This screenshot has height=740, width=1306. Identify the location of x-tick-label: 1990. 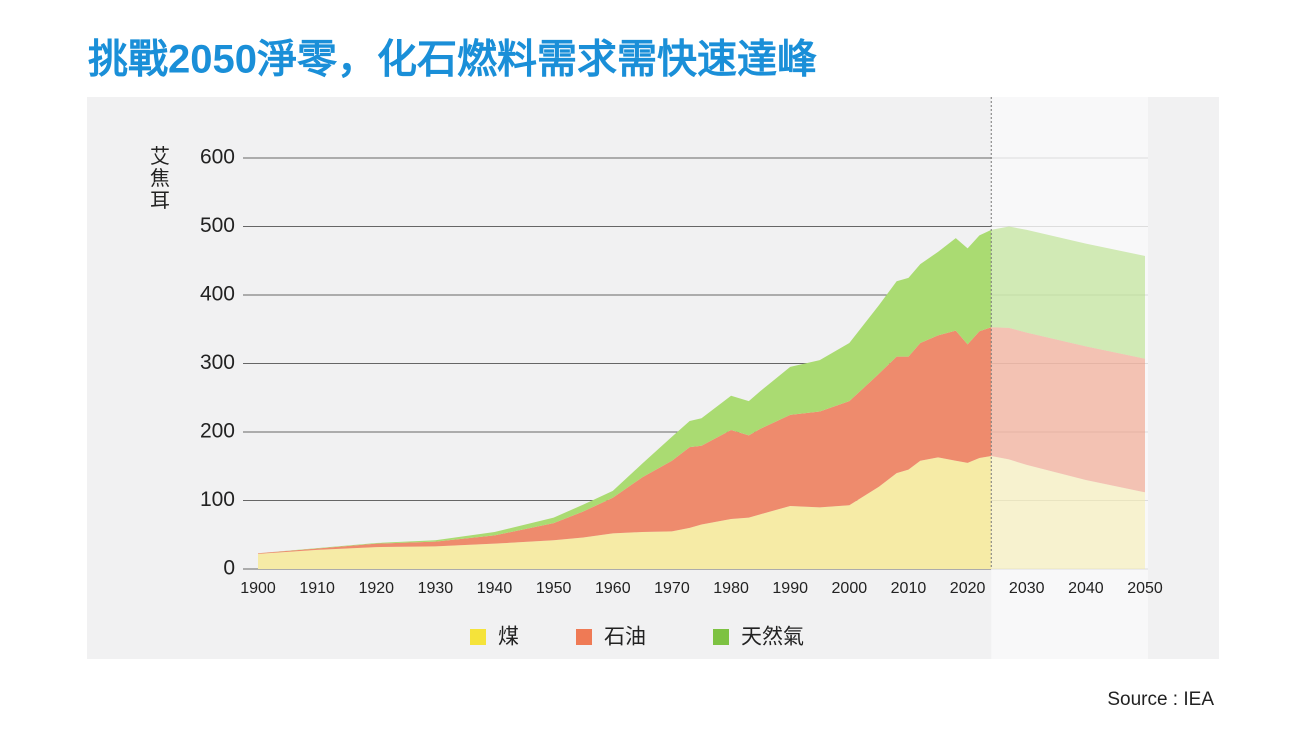
(790, 588).